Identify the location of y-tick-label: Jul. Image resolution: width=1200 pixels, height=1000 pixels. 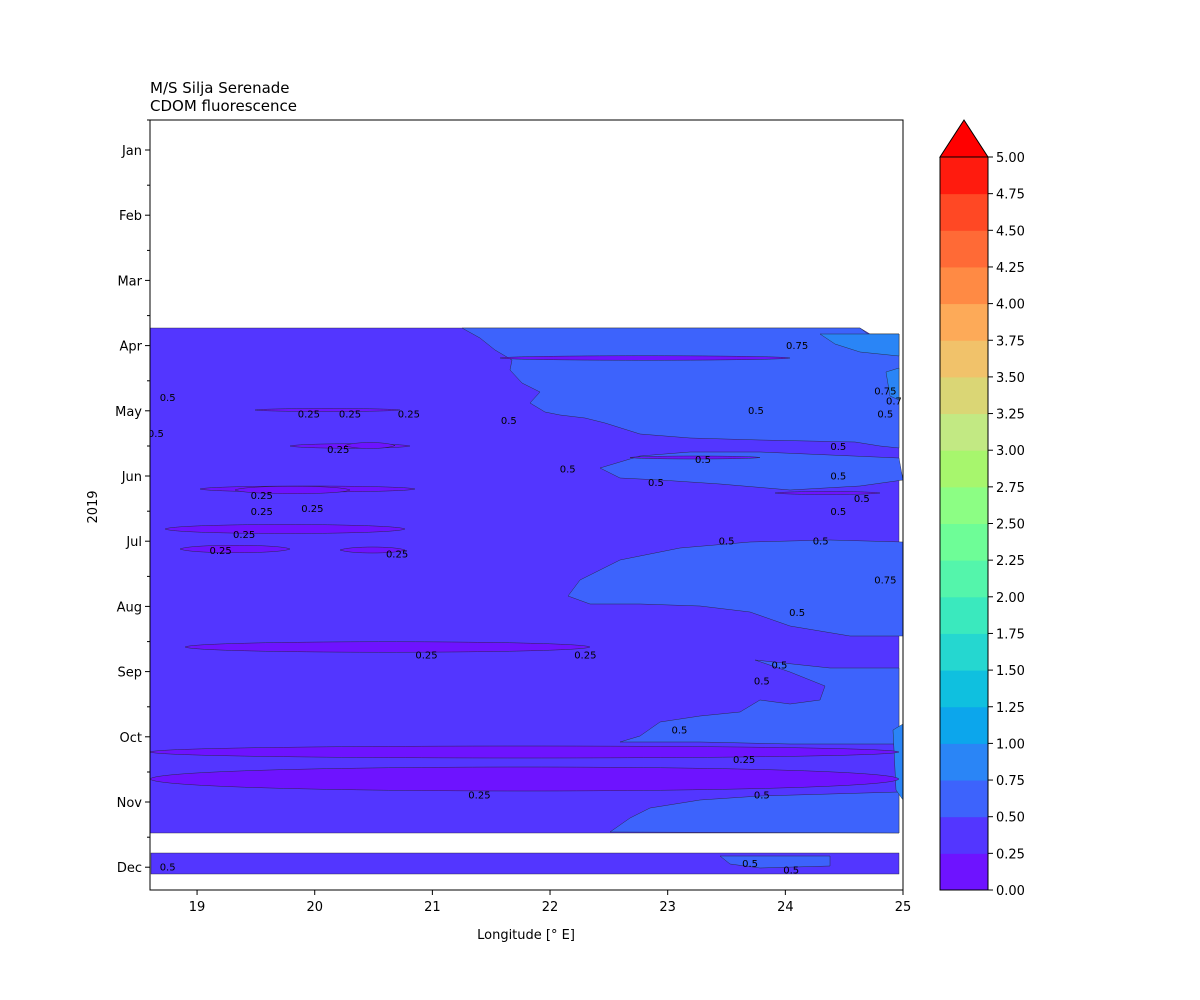
(133, 542).